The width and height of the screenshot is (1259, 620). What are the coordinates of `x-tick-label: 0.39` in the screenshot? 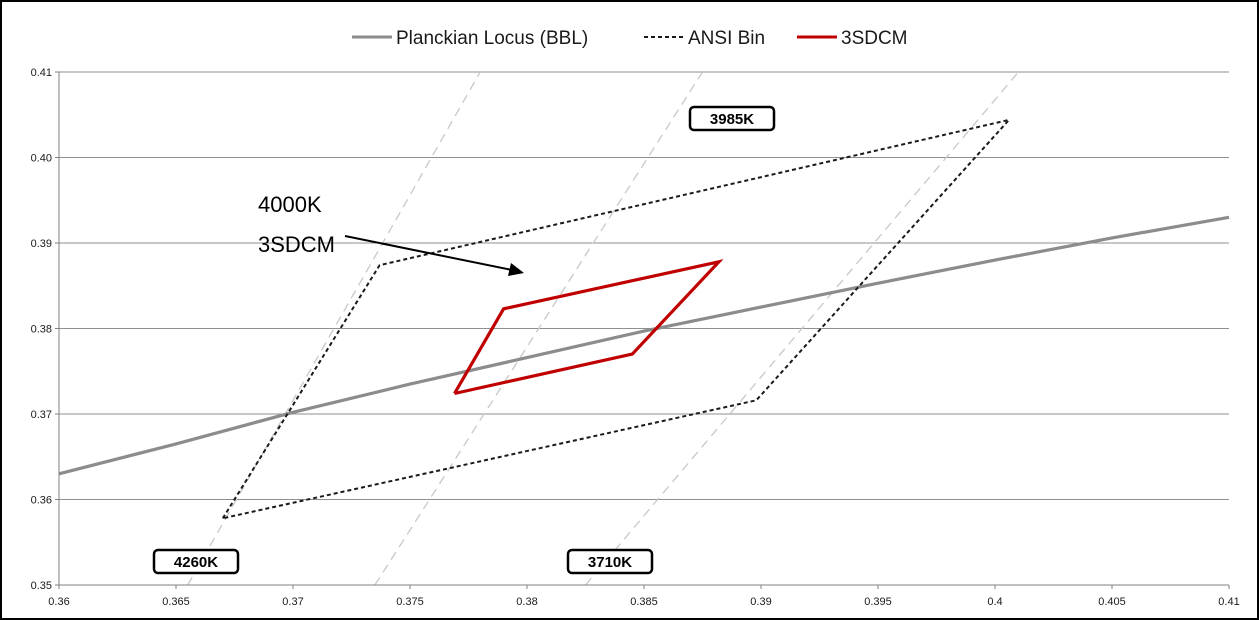 It's located at (760, 602).